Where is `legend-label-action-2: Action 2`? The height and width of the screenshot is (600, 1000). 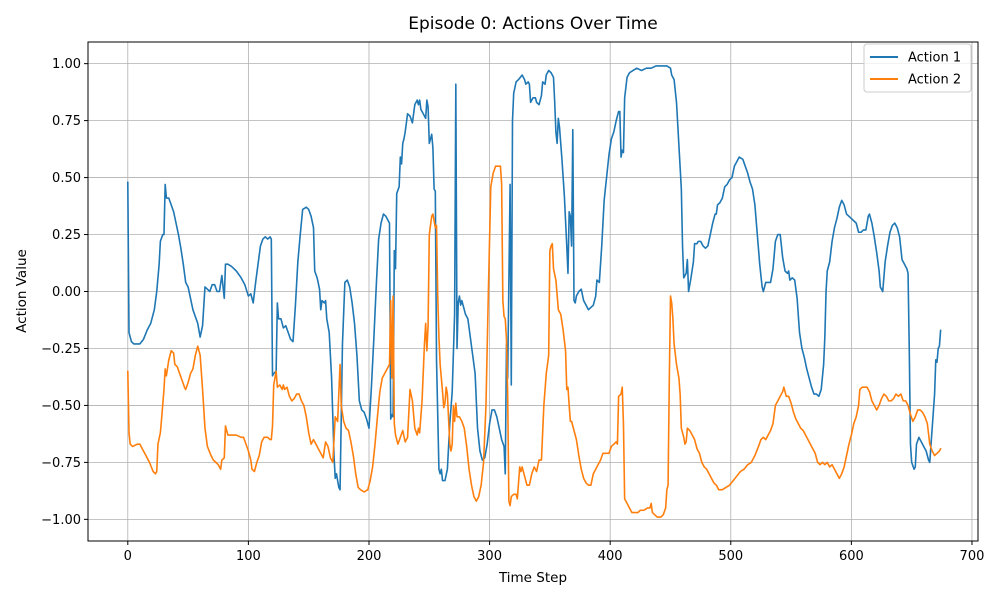 legend-label-action-2: Action 2 is located at coordinates (934, 80).